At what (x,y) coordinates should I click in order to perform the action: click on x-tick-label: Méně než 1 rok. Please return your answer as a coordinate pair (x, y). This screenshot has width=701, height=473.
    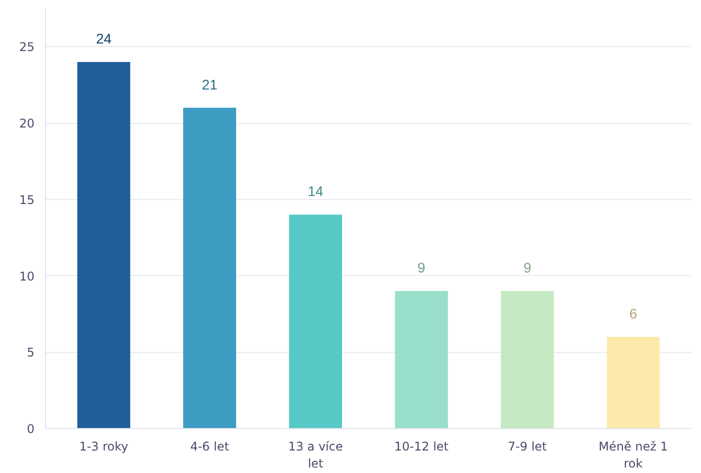
    Looking at the image, I should click on (633, 455).